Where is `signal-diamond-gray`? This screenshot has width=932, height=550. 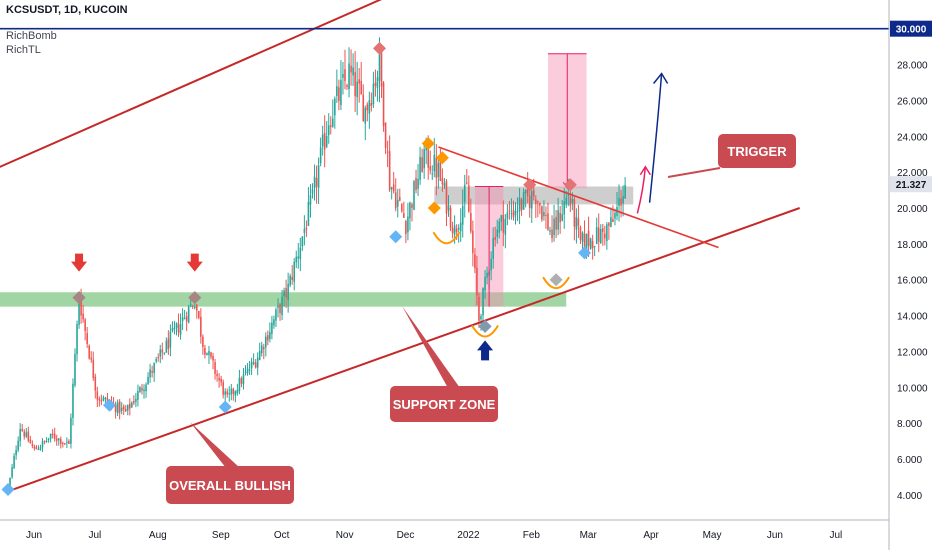
signal-diamond-gray is located at coordinates (556, 280).